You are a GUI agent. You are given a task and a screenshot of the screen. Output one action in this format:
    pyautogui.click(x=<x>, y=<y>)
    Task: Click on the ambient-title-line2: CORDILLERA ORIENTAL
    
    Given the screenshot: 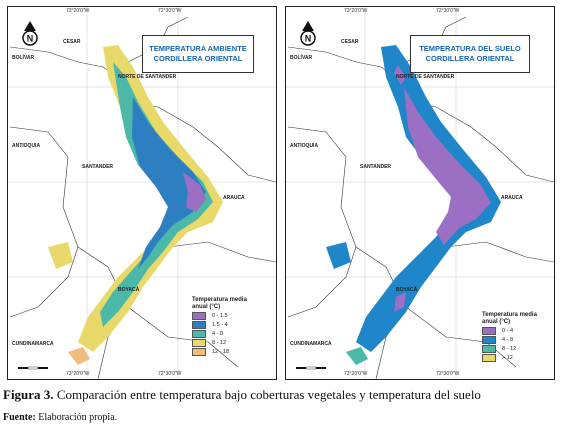 What is the action you would take?
    pyautogui.click(x=198, y=58)
    